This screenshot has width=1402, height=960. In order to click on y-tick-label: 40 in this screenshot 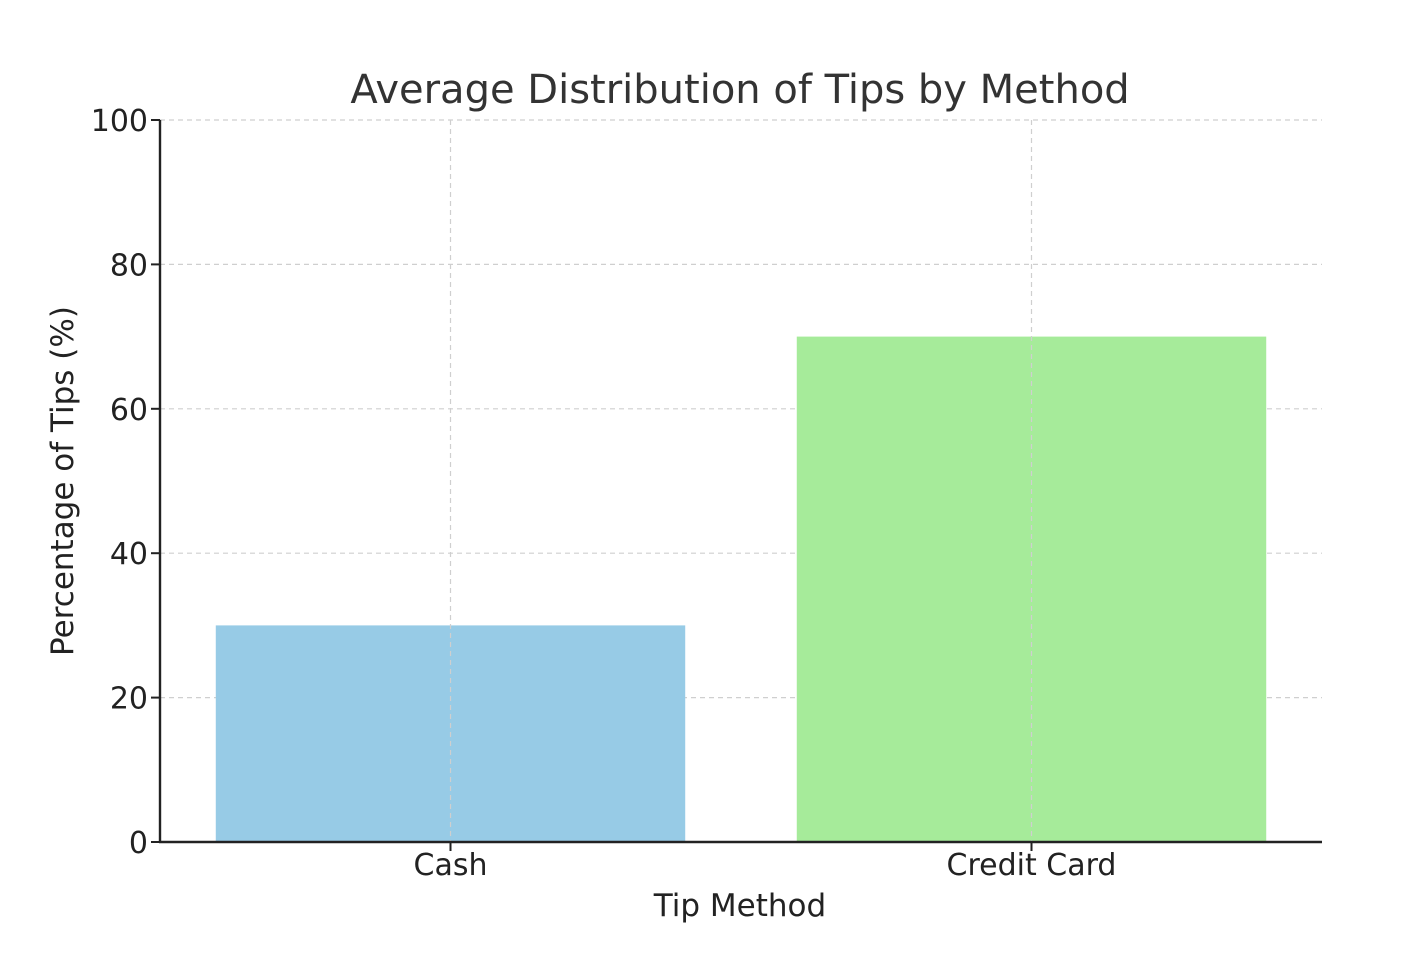, I will do `click(129, 554)`.